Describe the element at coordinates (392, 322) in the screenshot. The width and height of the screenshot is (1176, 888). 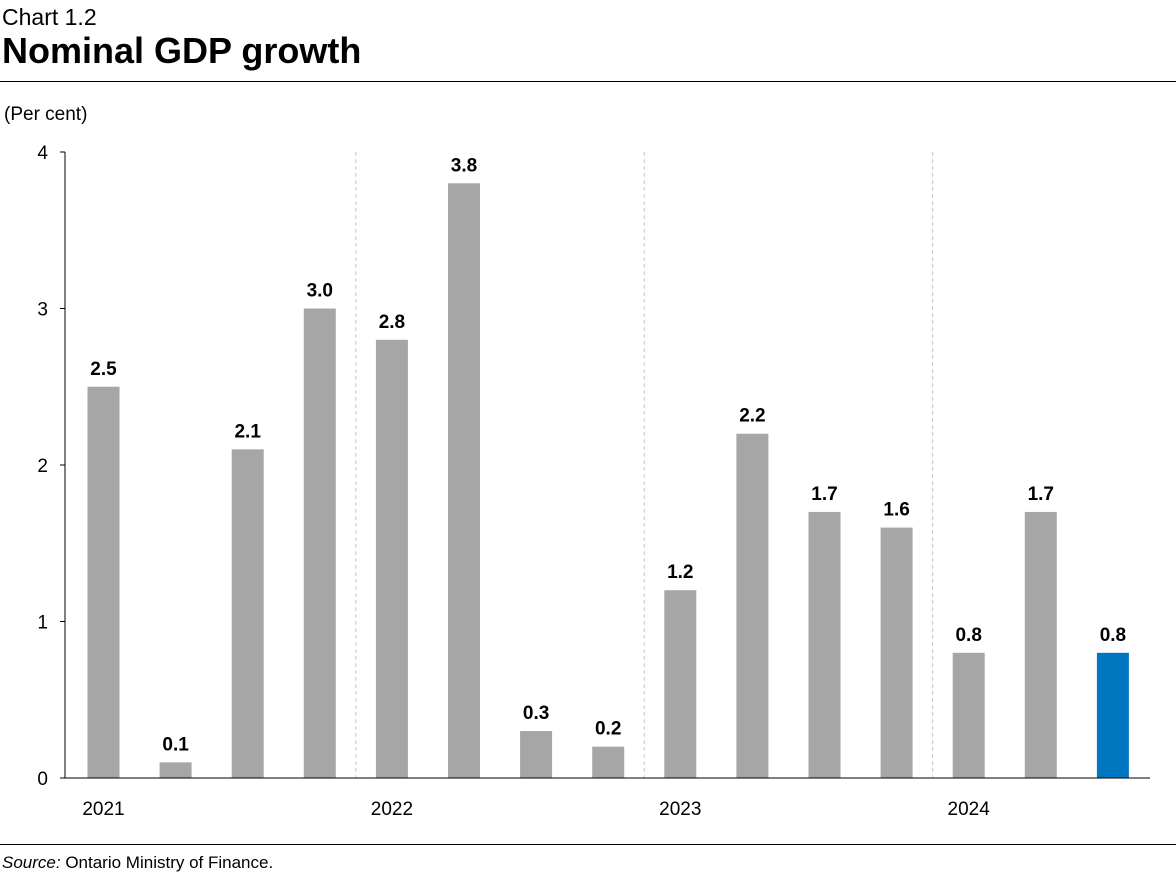
I see `data-label: 2.8` at that location.